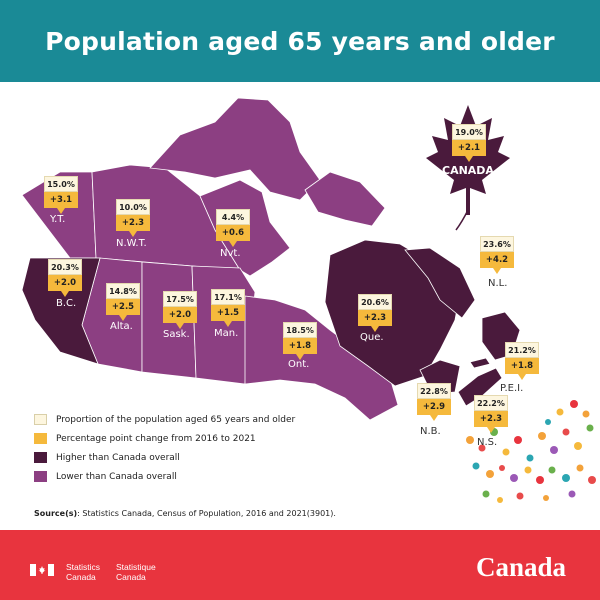  Describe the element at coordinates (235, 149) in the screenshot. I see `region-arctic-islands` at that location.